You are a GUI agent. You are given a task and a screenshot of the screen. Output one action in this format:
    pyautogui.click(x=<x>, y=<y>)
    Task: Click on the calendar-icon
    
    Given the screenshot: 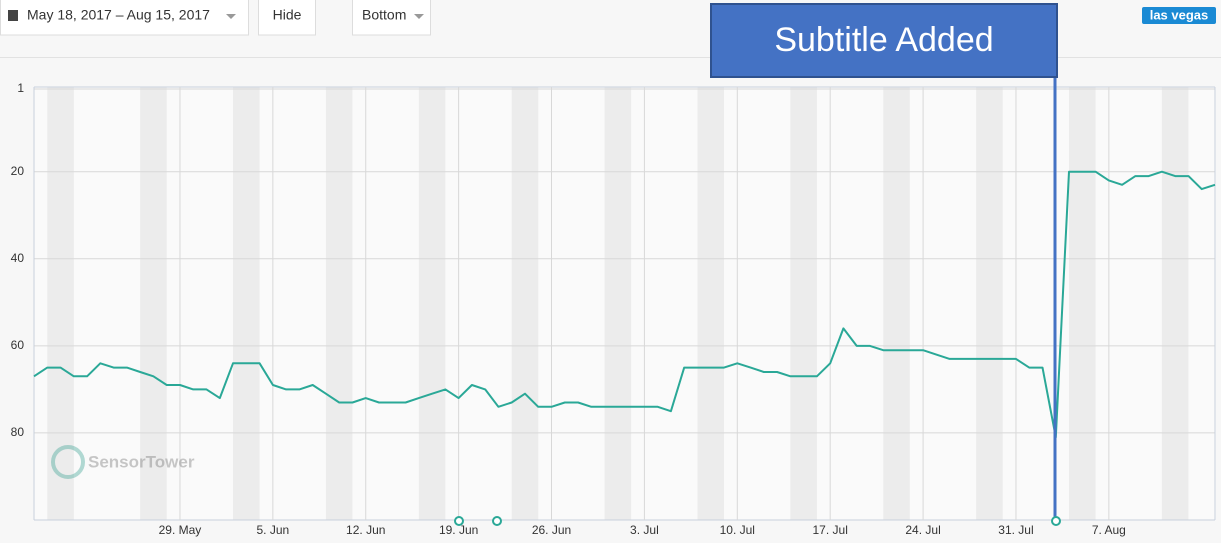 What is the action you would take?
    pyautogui.click(x=13, y=15)
    